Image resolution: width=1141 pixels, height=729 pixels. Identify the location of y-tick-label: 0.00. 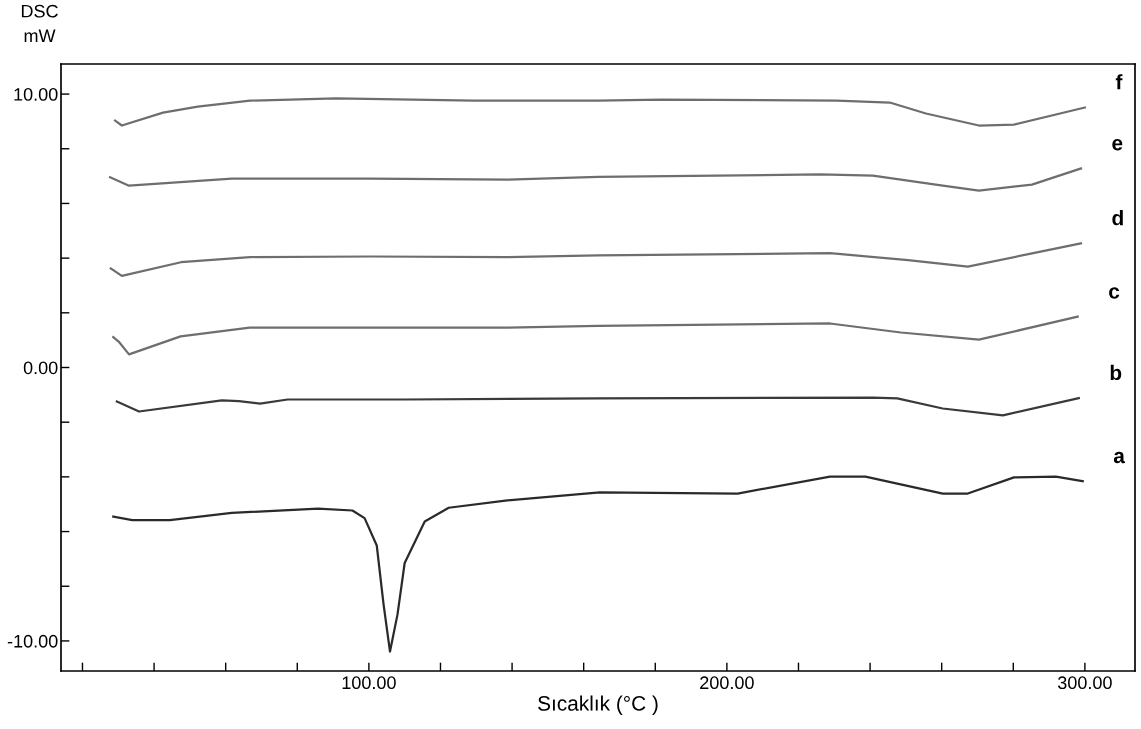
(40, 368).